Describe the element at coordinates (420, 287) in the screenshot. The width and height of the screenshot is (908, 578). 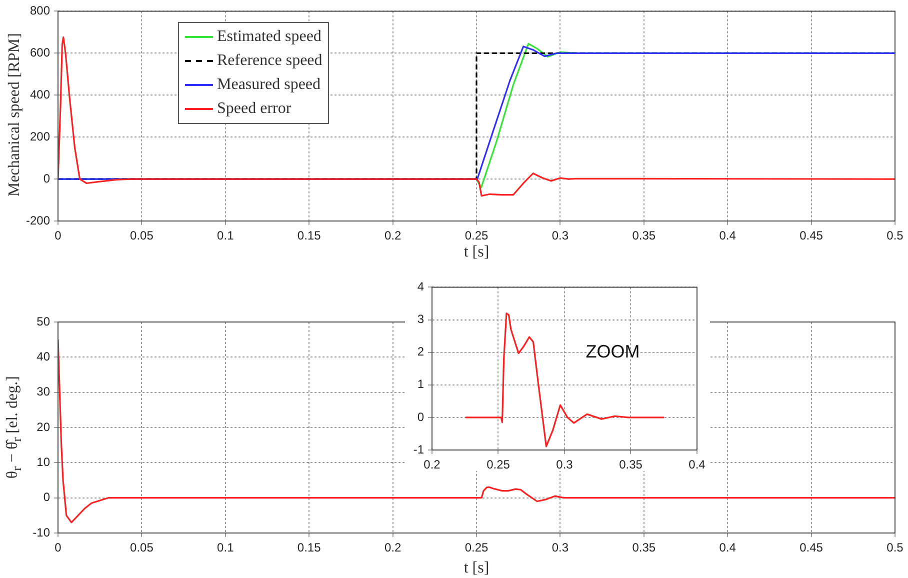
I see `y-tick-label: 4` at that location.